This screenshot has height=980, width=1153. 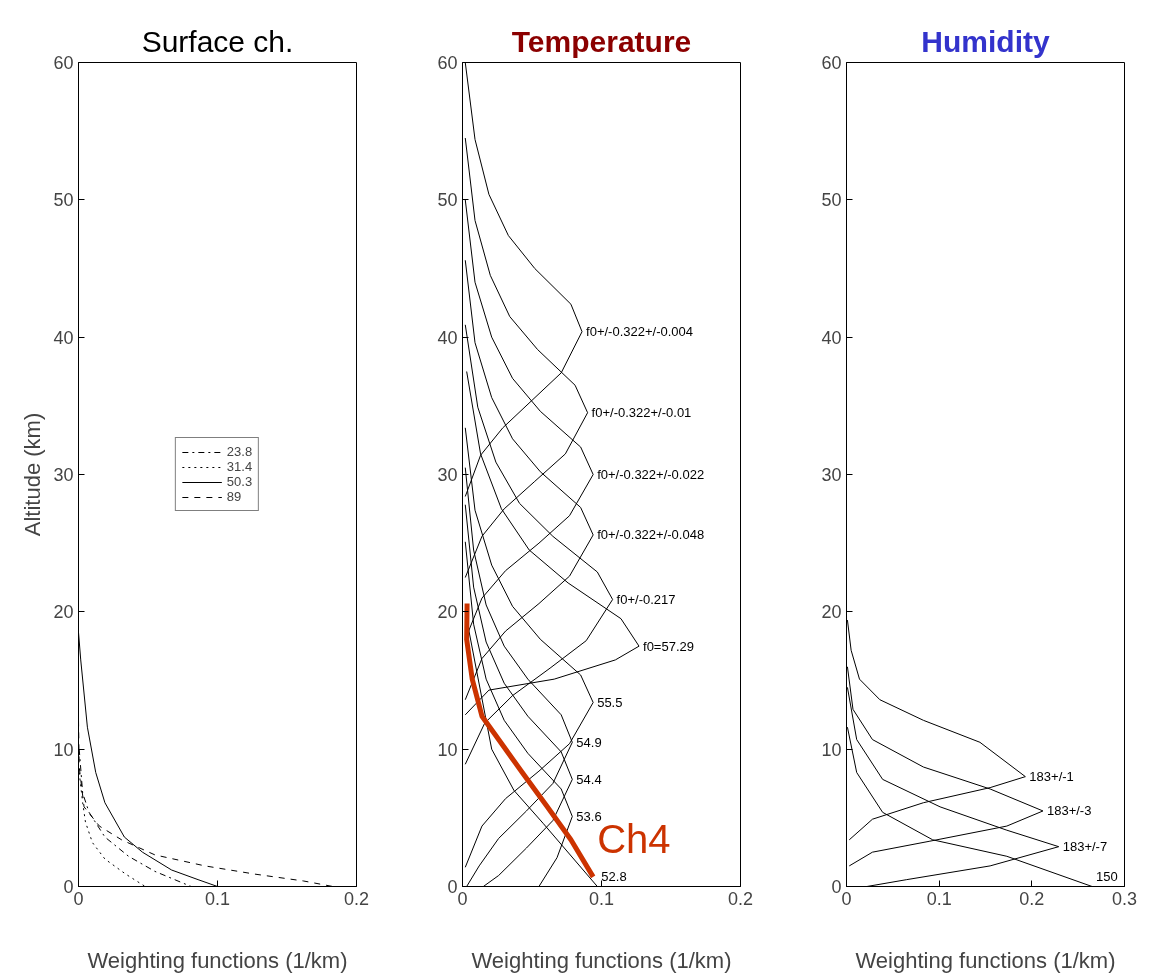 I want to click on chart-title: Temperature, so click(x=601, y=41).